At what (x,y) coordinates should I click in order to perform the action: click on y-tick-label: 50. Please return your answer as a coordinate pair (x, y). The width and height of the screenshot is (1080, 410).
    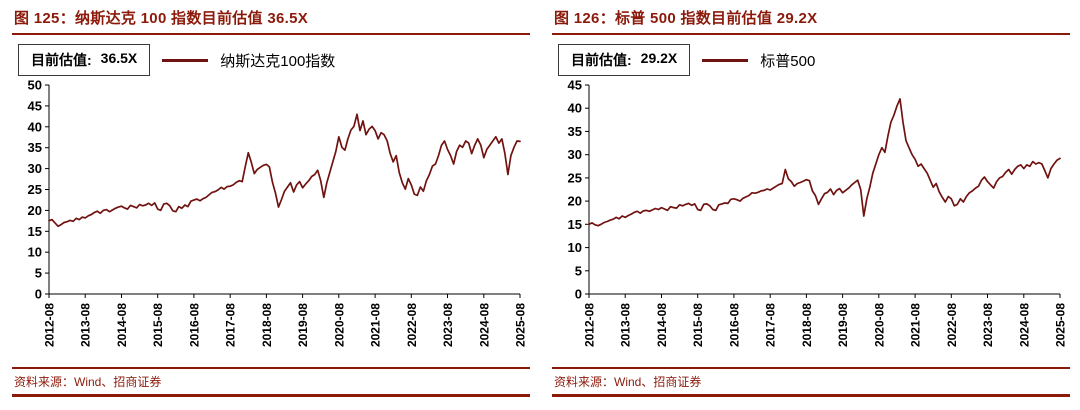
    Looking at the image, I should click on (35, 85).